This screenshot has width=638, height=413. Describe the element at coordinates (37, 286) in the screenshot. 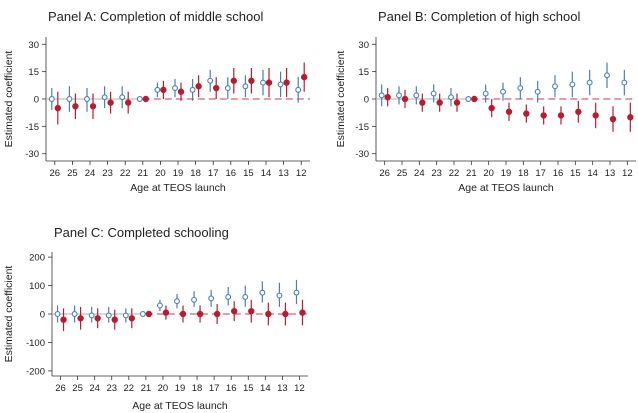

I see `y-tick-label: 100` at that location.